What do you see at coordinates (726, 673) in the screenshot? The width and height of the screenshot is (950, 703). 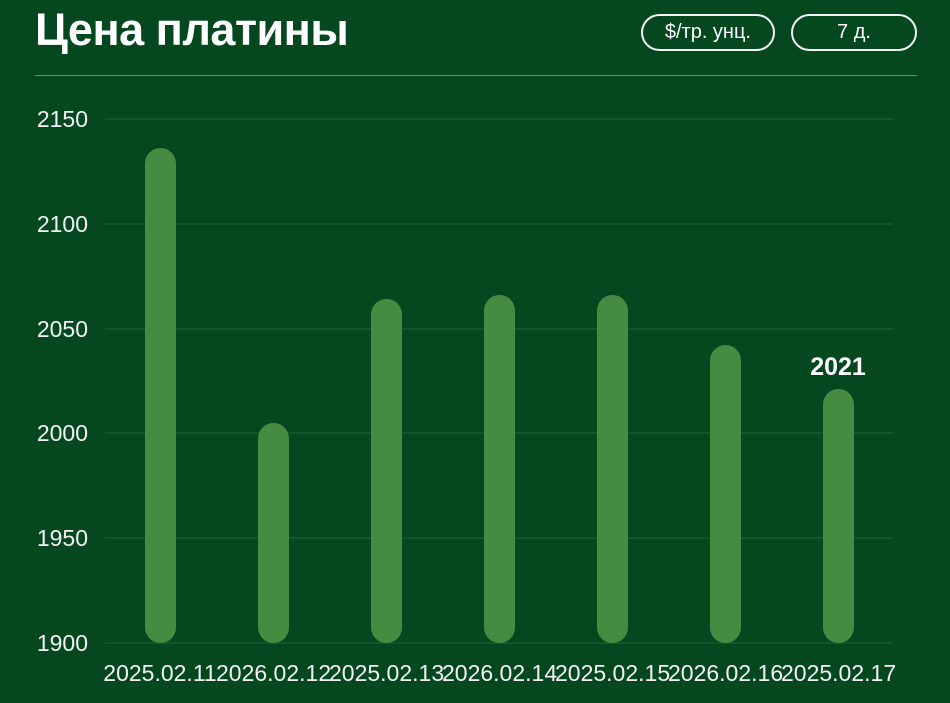 I see `x-axis-tick-label: 2026.02.16` at bounding box center [726, 673].